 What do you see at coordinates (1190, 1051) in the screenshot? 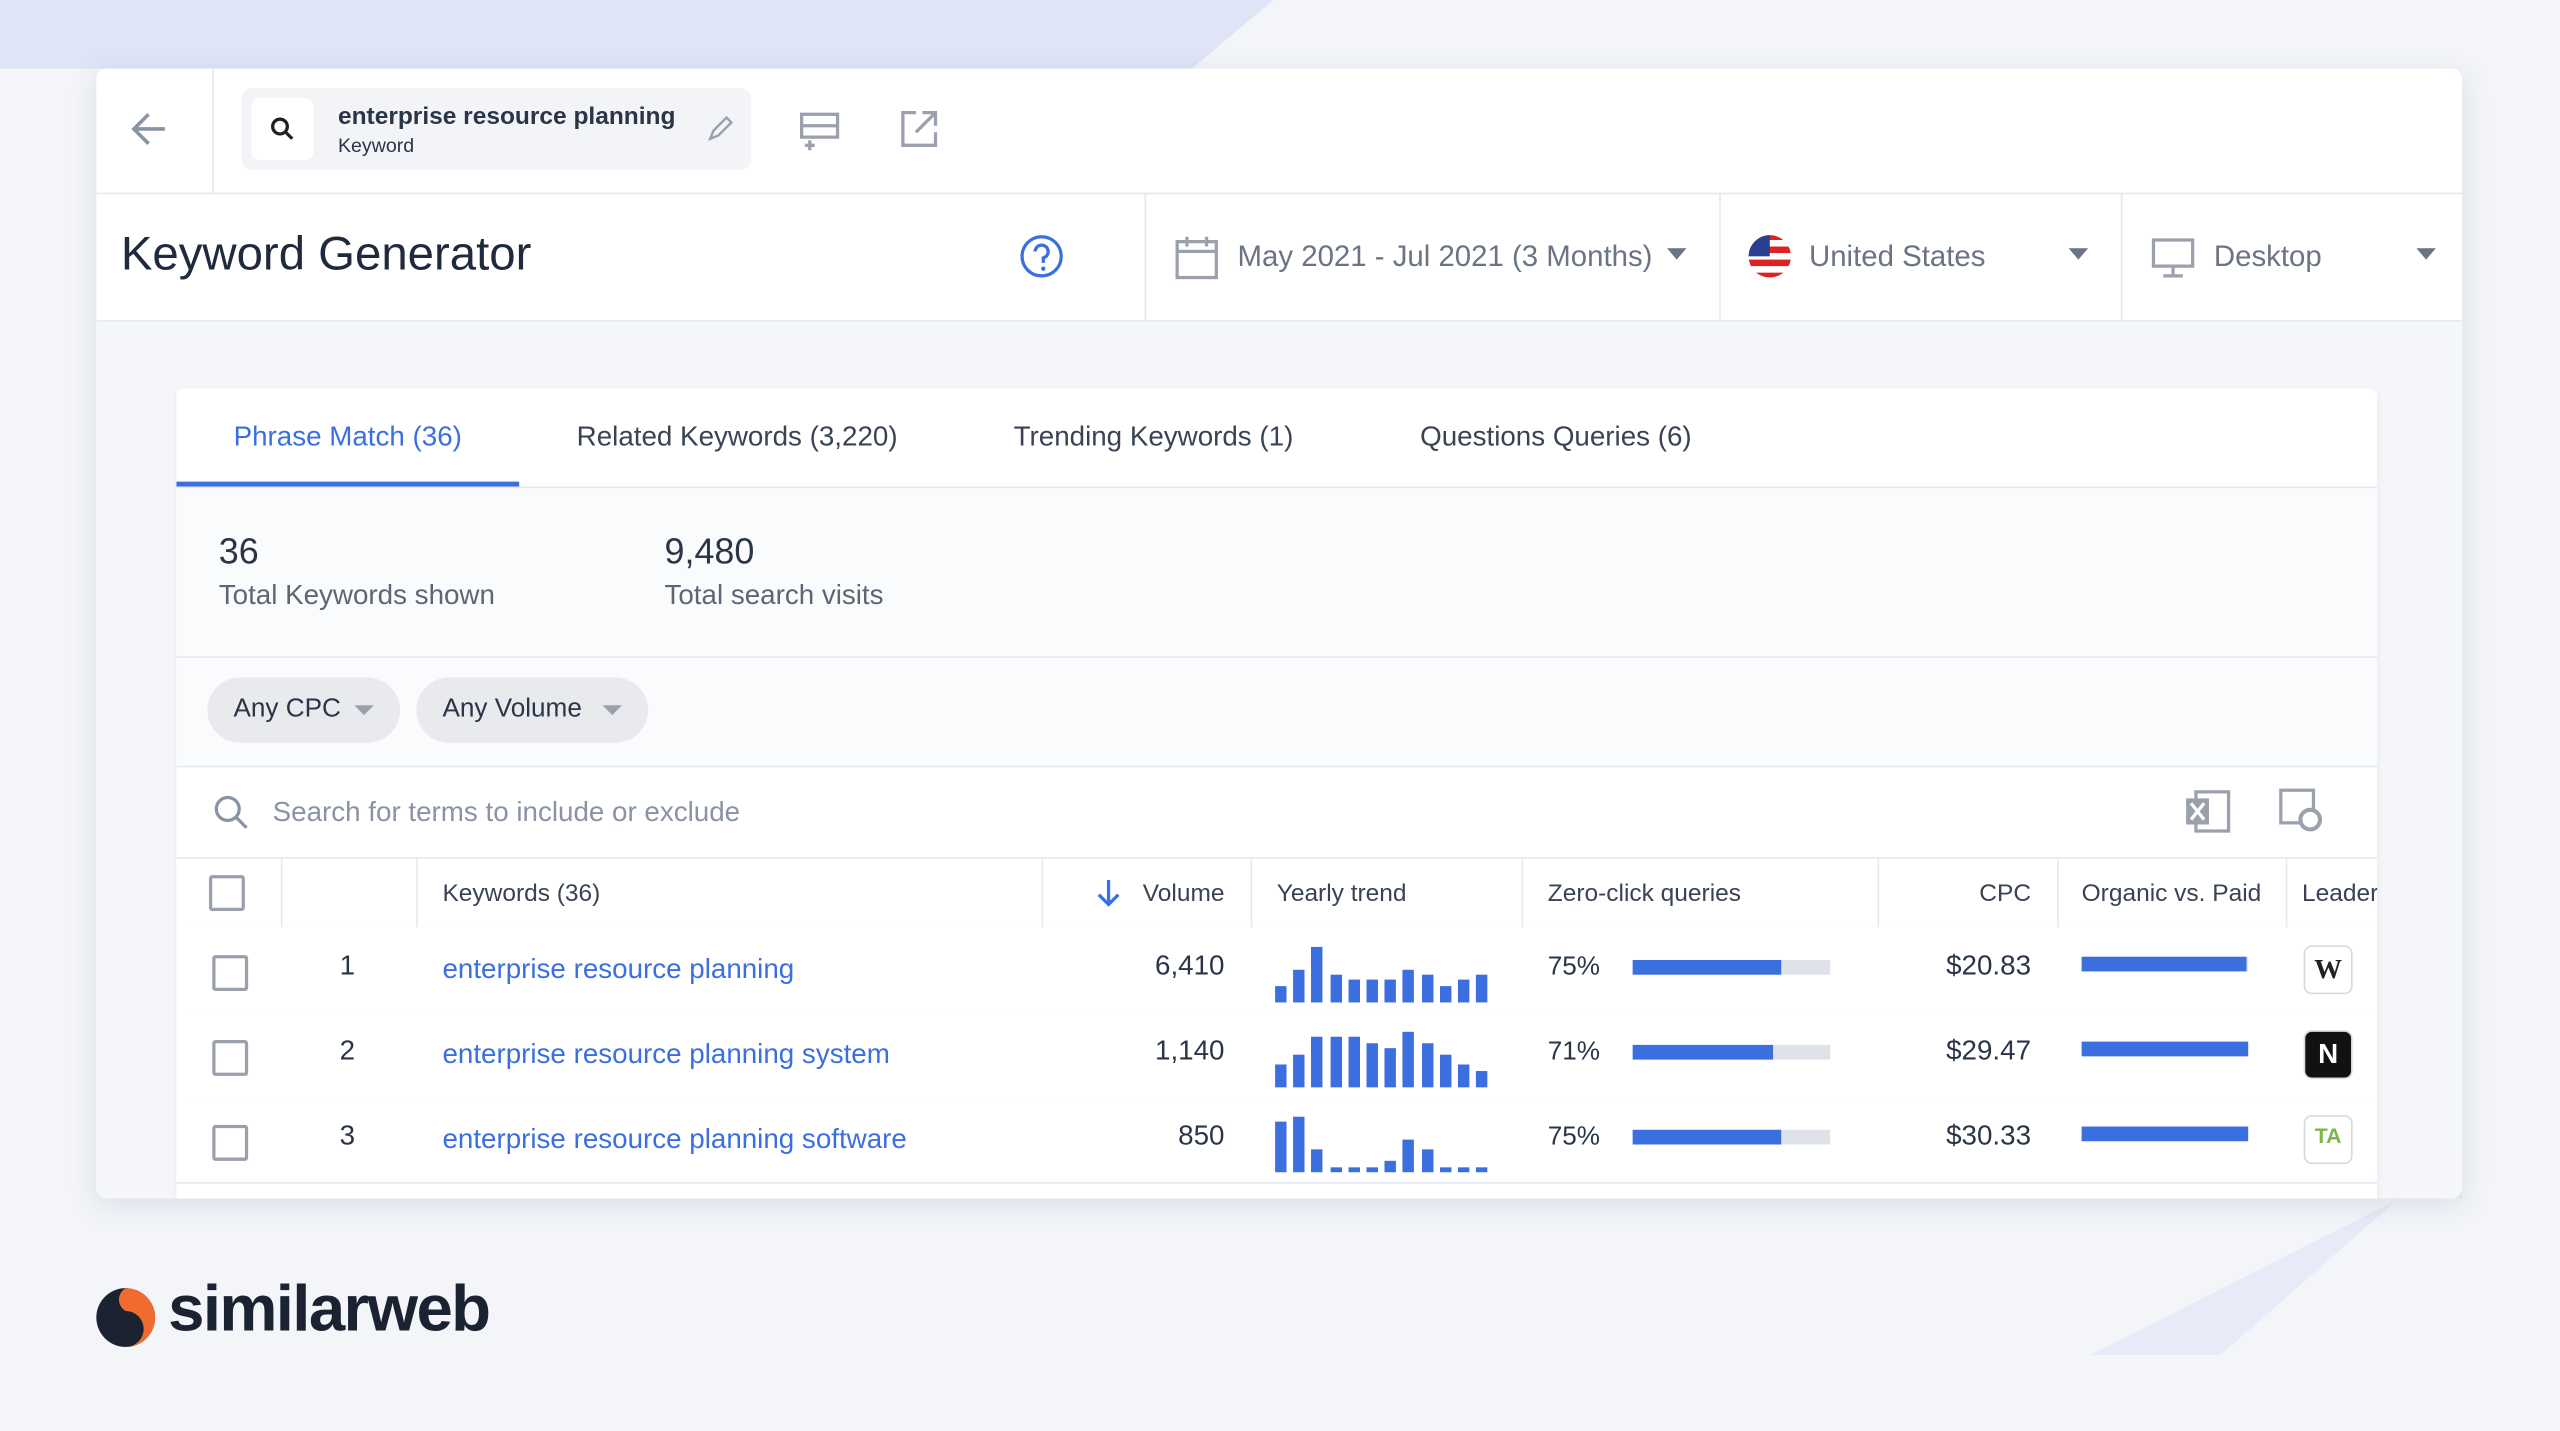
I see `volume: 1,140` at bounding box center [1190, 1051].